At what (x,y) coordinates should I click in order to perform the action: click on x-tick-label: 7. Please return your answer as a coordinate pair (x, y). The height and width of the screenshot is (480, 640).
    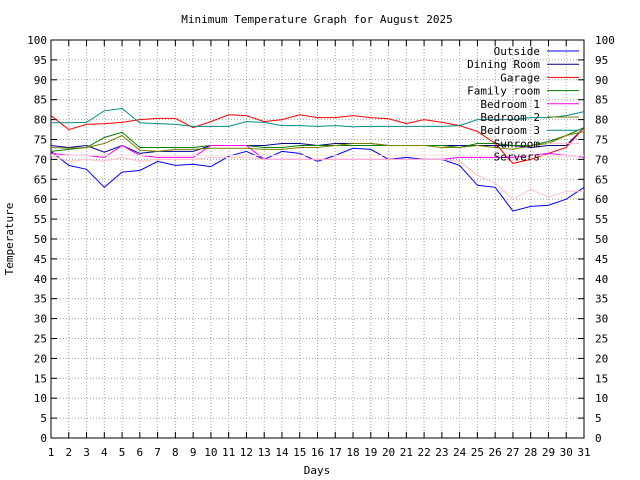
    Looking at the image, I should click on (157, 452).